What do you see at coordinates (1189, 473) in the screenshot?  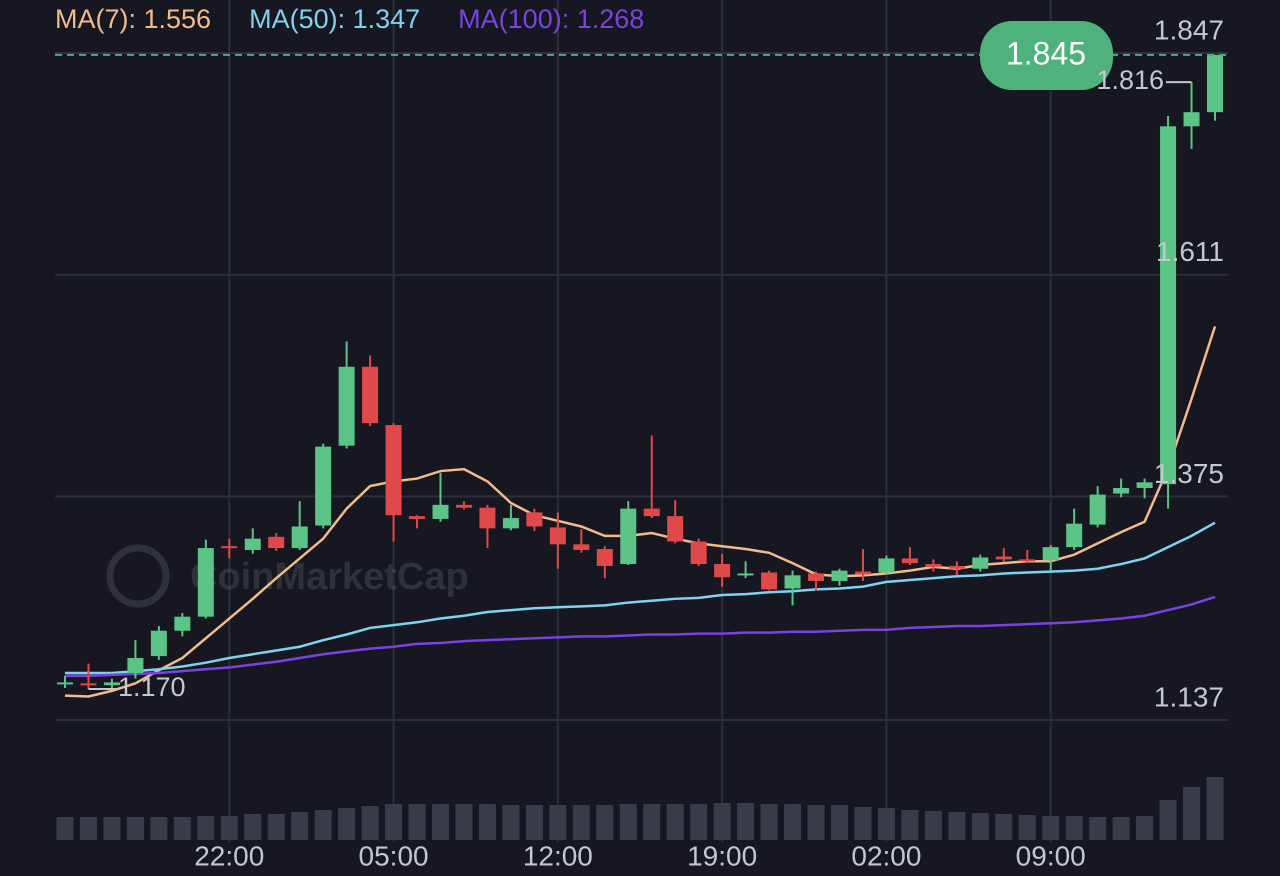 I see `y-tick-label: 1.375` at bounding box center [1189, 473].